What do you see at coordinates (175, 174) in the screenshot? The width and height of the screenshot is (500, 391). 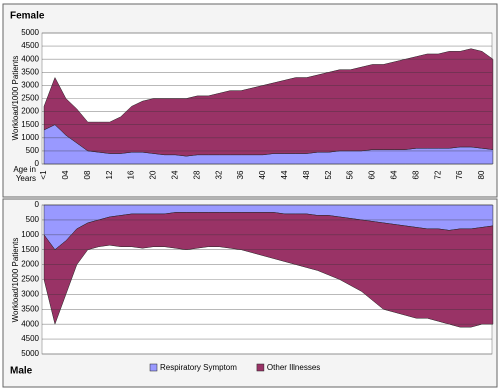 I see `x-tick-label: 24` at bounding box center [175, 174].